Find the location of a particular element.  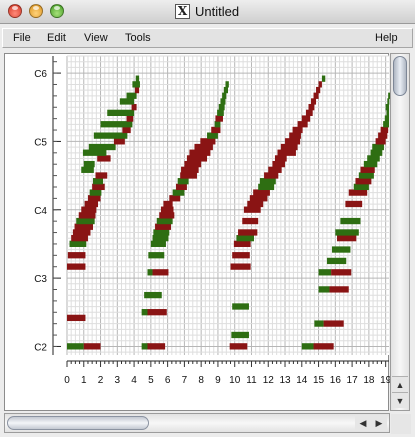

menu-edit: Edit is located at coordinates (56, 38).